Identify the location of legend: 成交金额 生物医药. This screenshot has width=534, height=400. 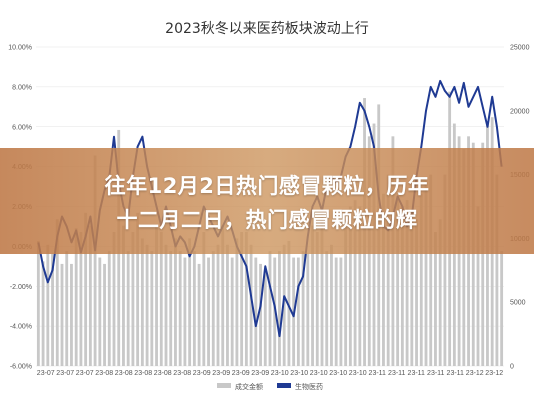
(270, 386).